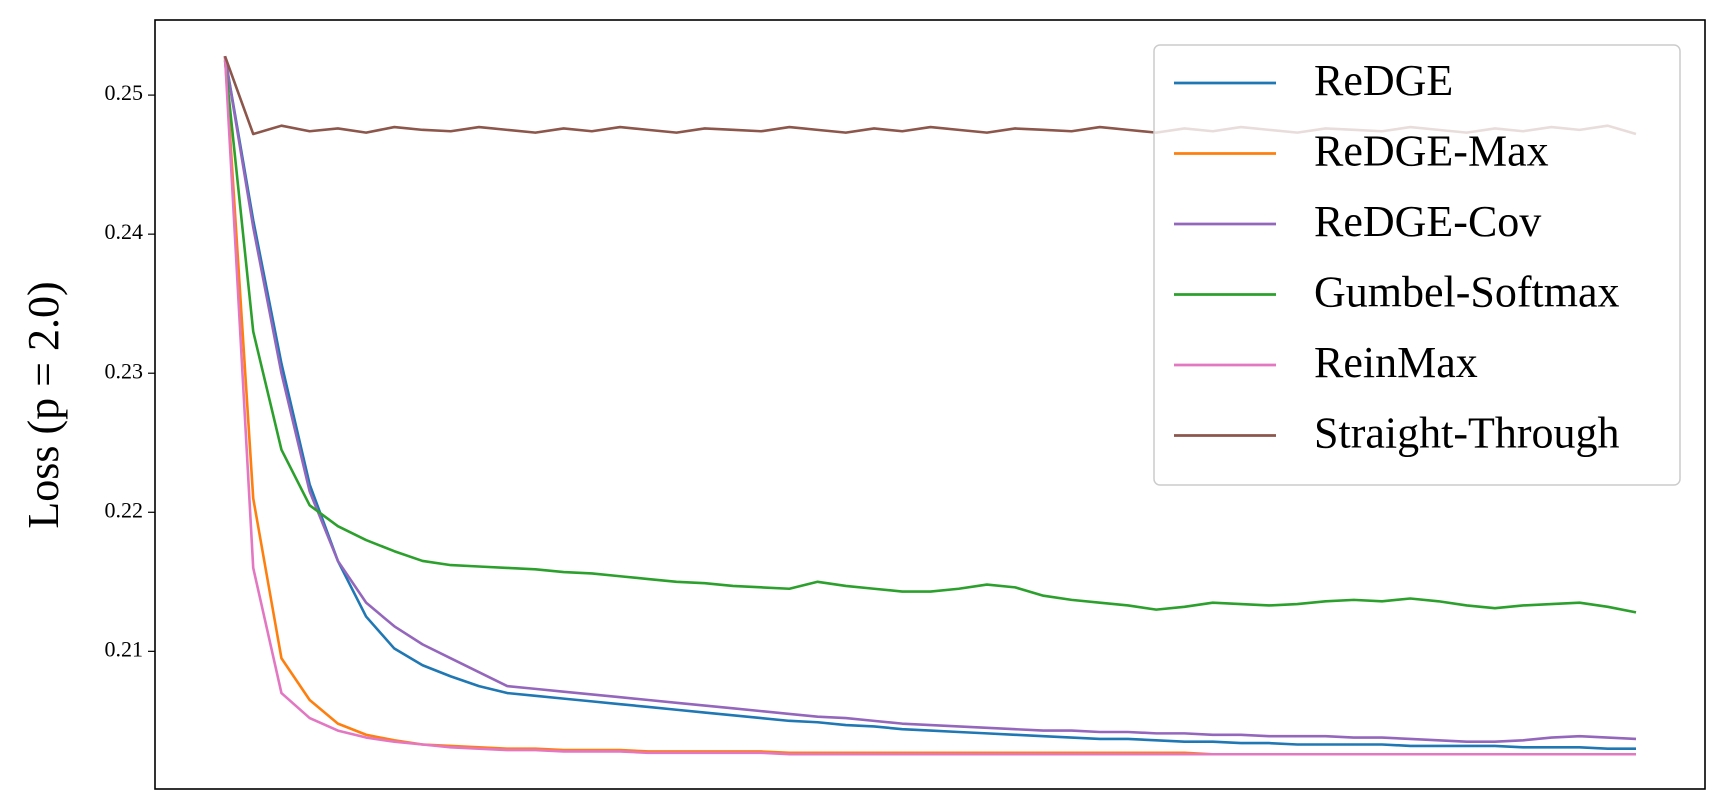  What do you see at coordinates (1396, 362) in the screenshot?
I see `legend-label: ReinMax` at bounding box center [1396, 362].